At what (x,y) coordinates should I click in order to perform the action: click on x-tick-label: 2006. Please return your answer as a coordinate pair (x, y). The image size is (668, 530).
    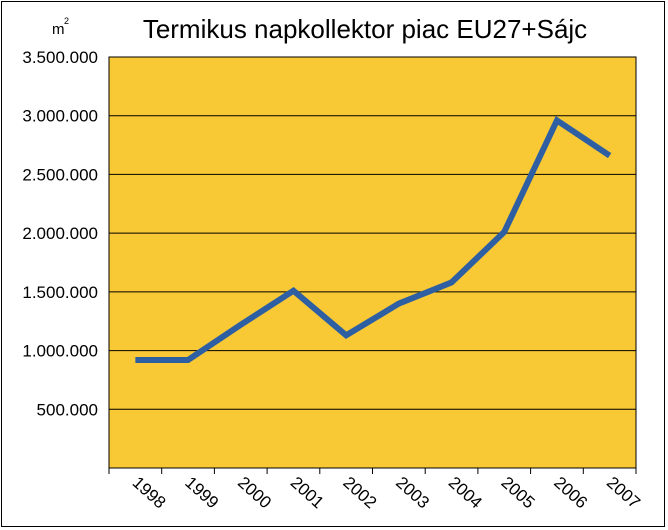
    Looking at the image, I should click on (570, 492).